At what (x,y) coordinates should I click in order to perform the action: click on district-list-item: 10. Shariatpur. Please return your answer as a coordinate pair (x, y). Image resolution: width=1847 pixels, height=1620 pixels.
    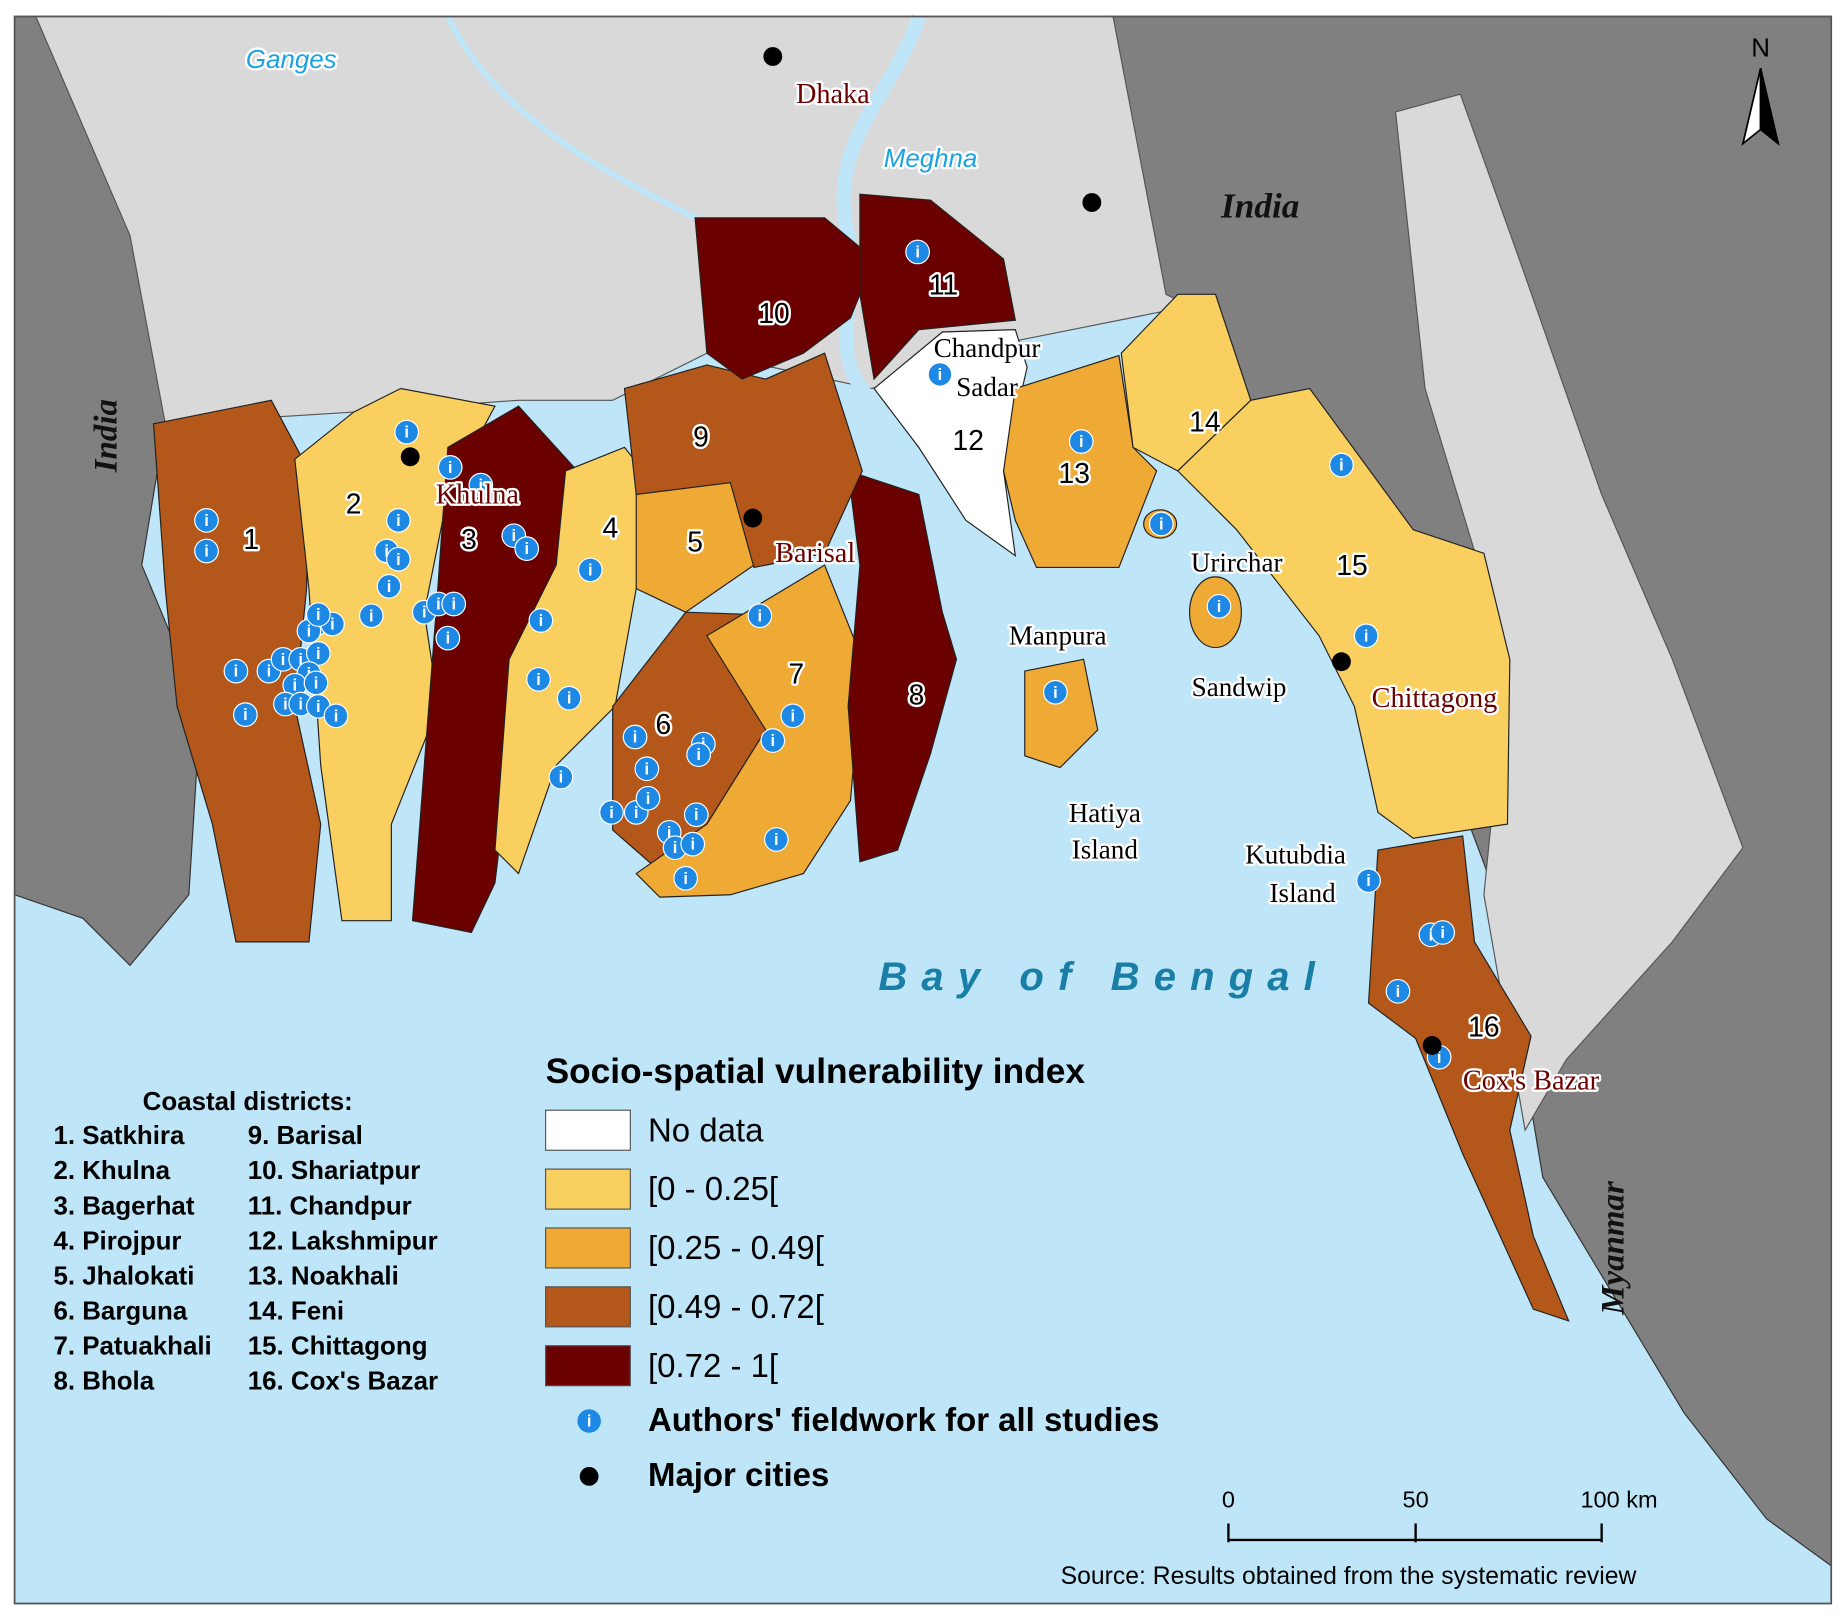
    Looking at the image, I should click on (334, 1171).